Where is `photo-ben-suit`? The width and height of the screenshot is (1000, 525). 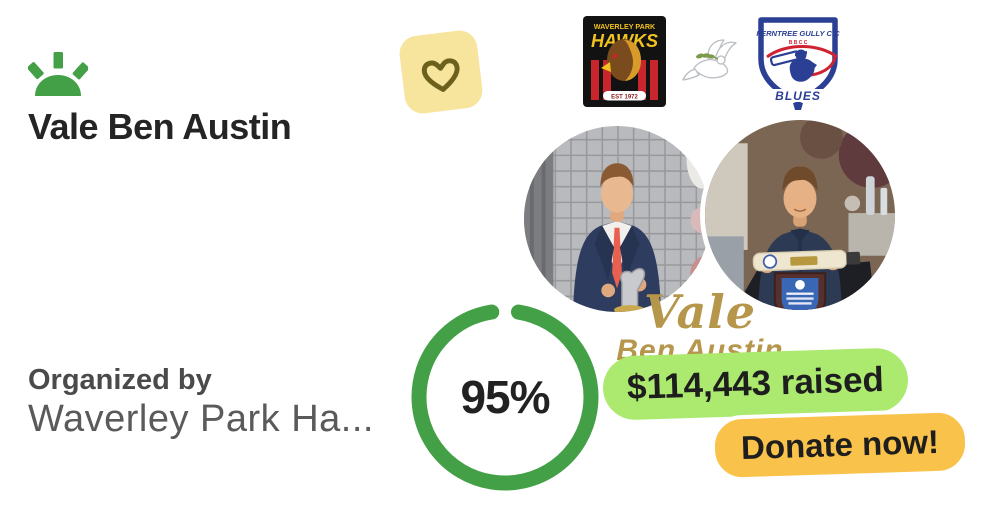 photo-ben-suit is located at coordinates (617, 219).